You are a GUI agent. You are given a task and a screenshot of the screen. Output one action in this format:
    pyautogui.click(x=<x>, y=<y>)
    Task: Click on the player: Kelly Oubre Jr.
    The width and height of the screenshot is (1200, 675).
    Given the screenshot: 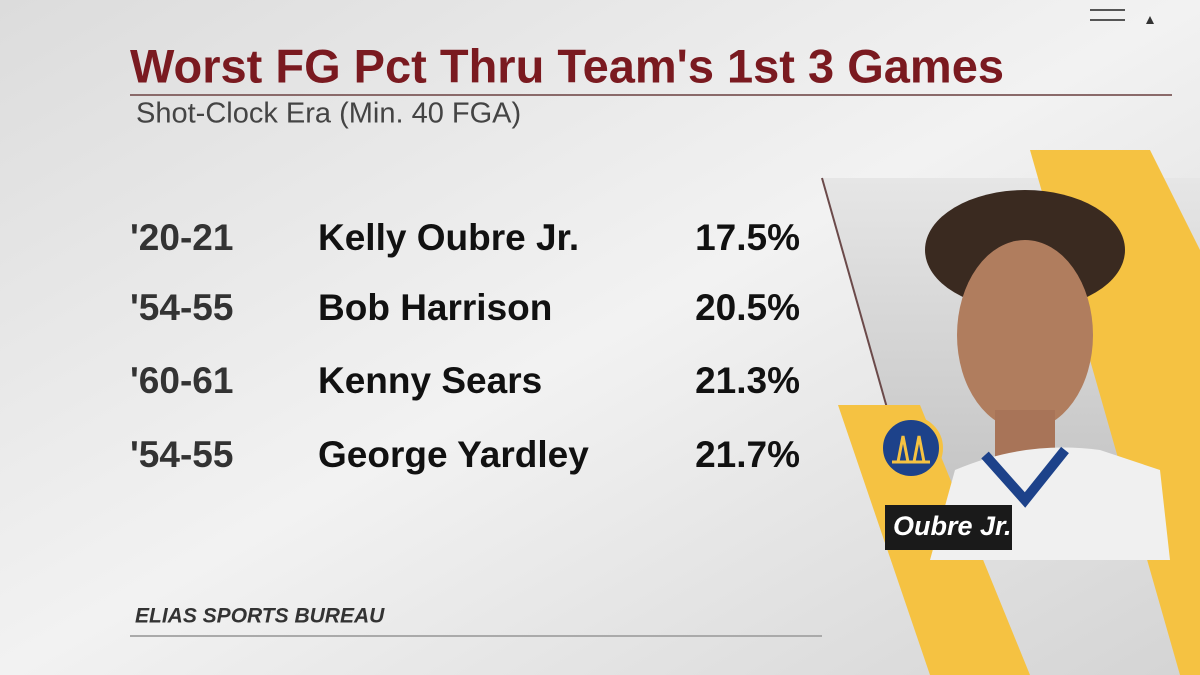 What is the action you would take?
    pyautogui.click(x=448, y=237)
    